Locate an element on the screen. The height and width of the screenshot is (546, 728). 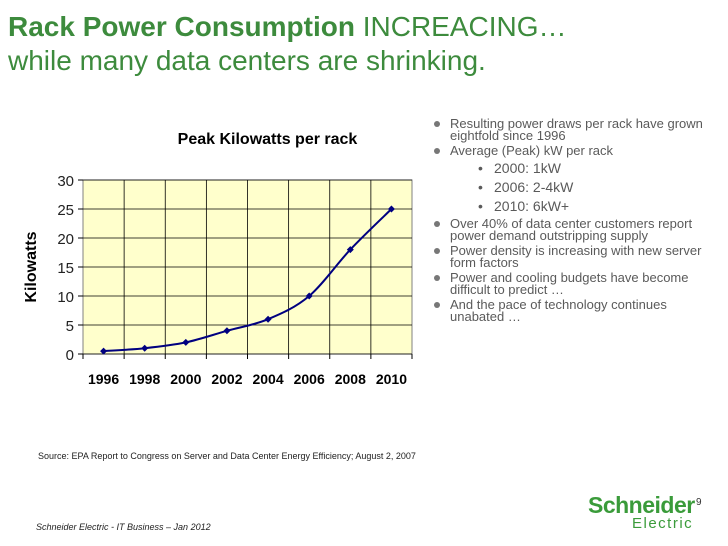
chart-title: Peak Kilowatts per rack is located at coordinates (268, 139).